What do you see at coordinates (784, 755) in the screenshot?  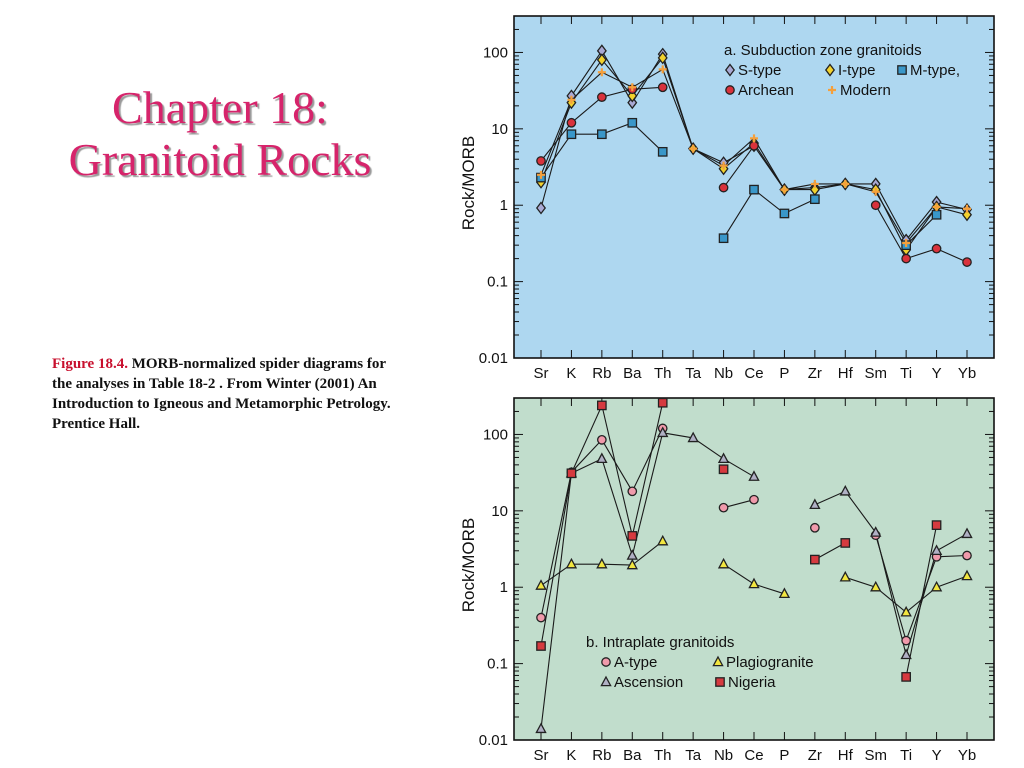 I see `x-tick-label-p: P` at bounding box center [784, 755].